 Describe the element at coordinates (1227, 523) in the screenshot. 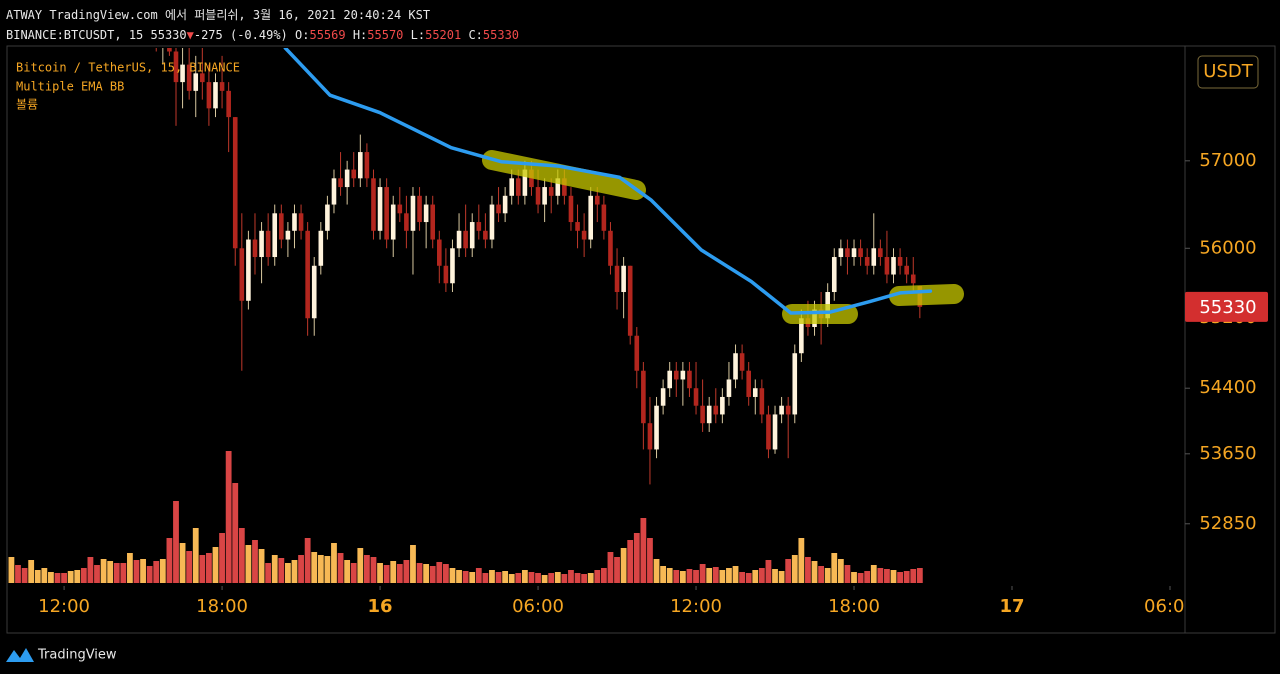

I see `y-tick-label: 52850` at that location.